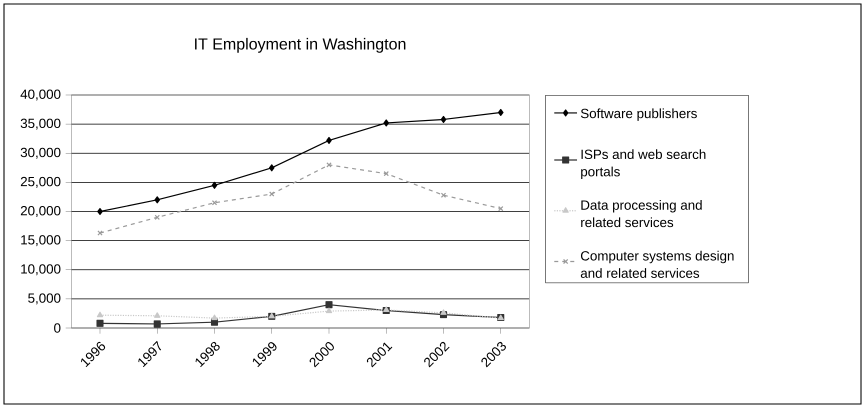 This screenshot has width=865, height=408. Describe the element at coordinates (638, 114) in the screenshot. I see `legend-label: Software publishers` at that location.